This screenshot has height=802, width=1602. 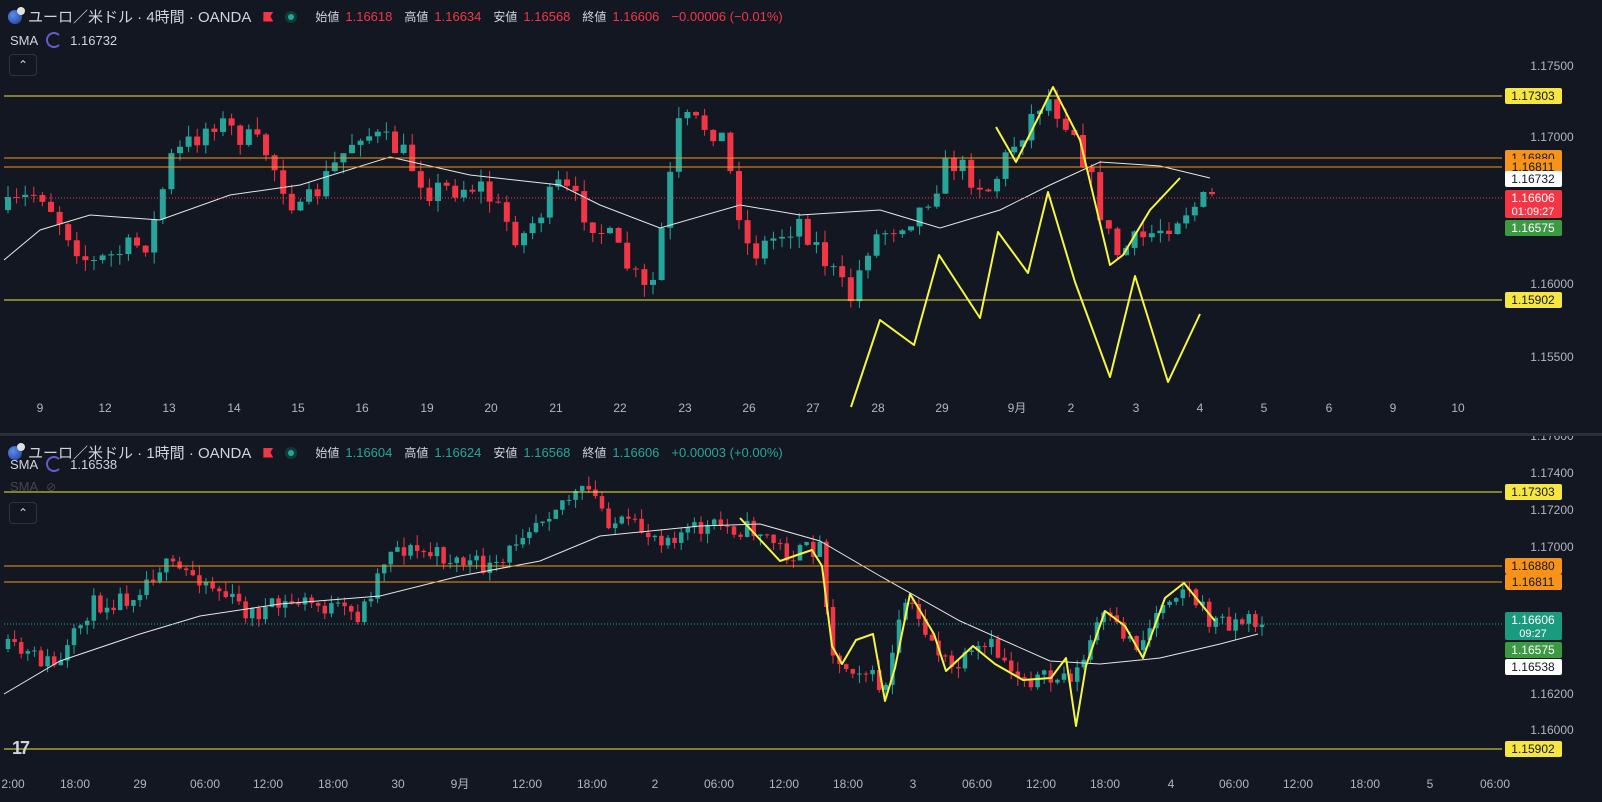 What do you see at coordinates (491, 408) in the screenshot?
I see `time-axis-label: 20` at bounding box center [491, 408].